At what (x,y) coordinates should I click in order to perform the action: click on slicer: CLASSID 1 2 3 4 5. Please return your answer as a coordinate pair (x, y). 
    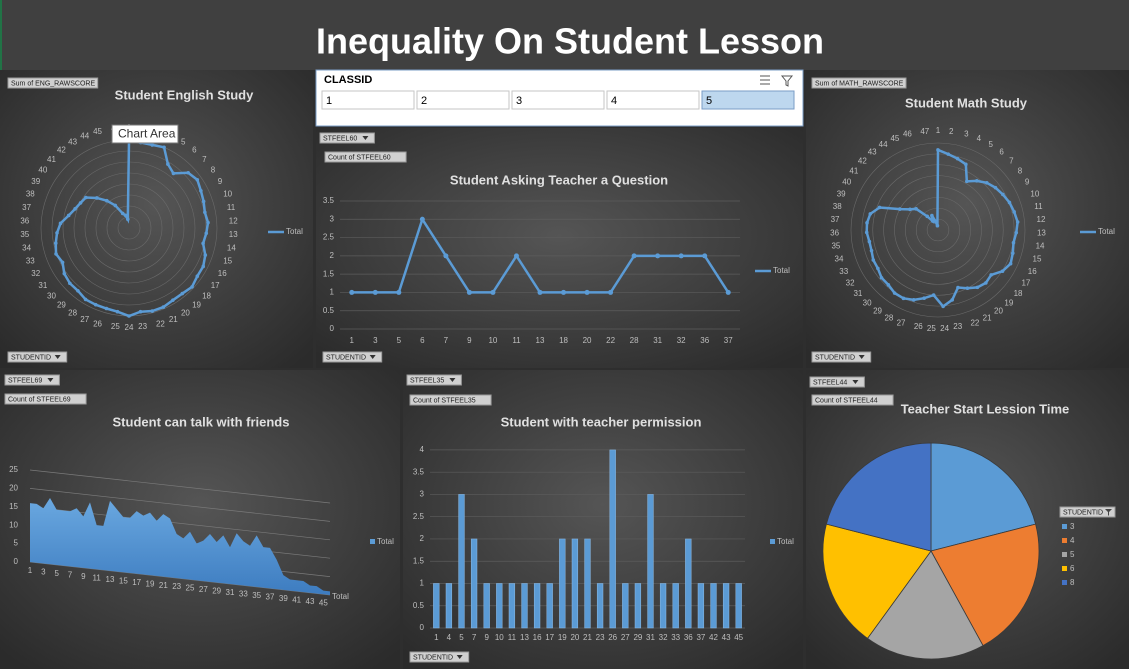
    Looking at the image, I should click on (559, 98).